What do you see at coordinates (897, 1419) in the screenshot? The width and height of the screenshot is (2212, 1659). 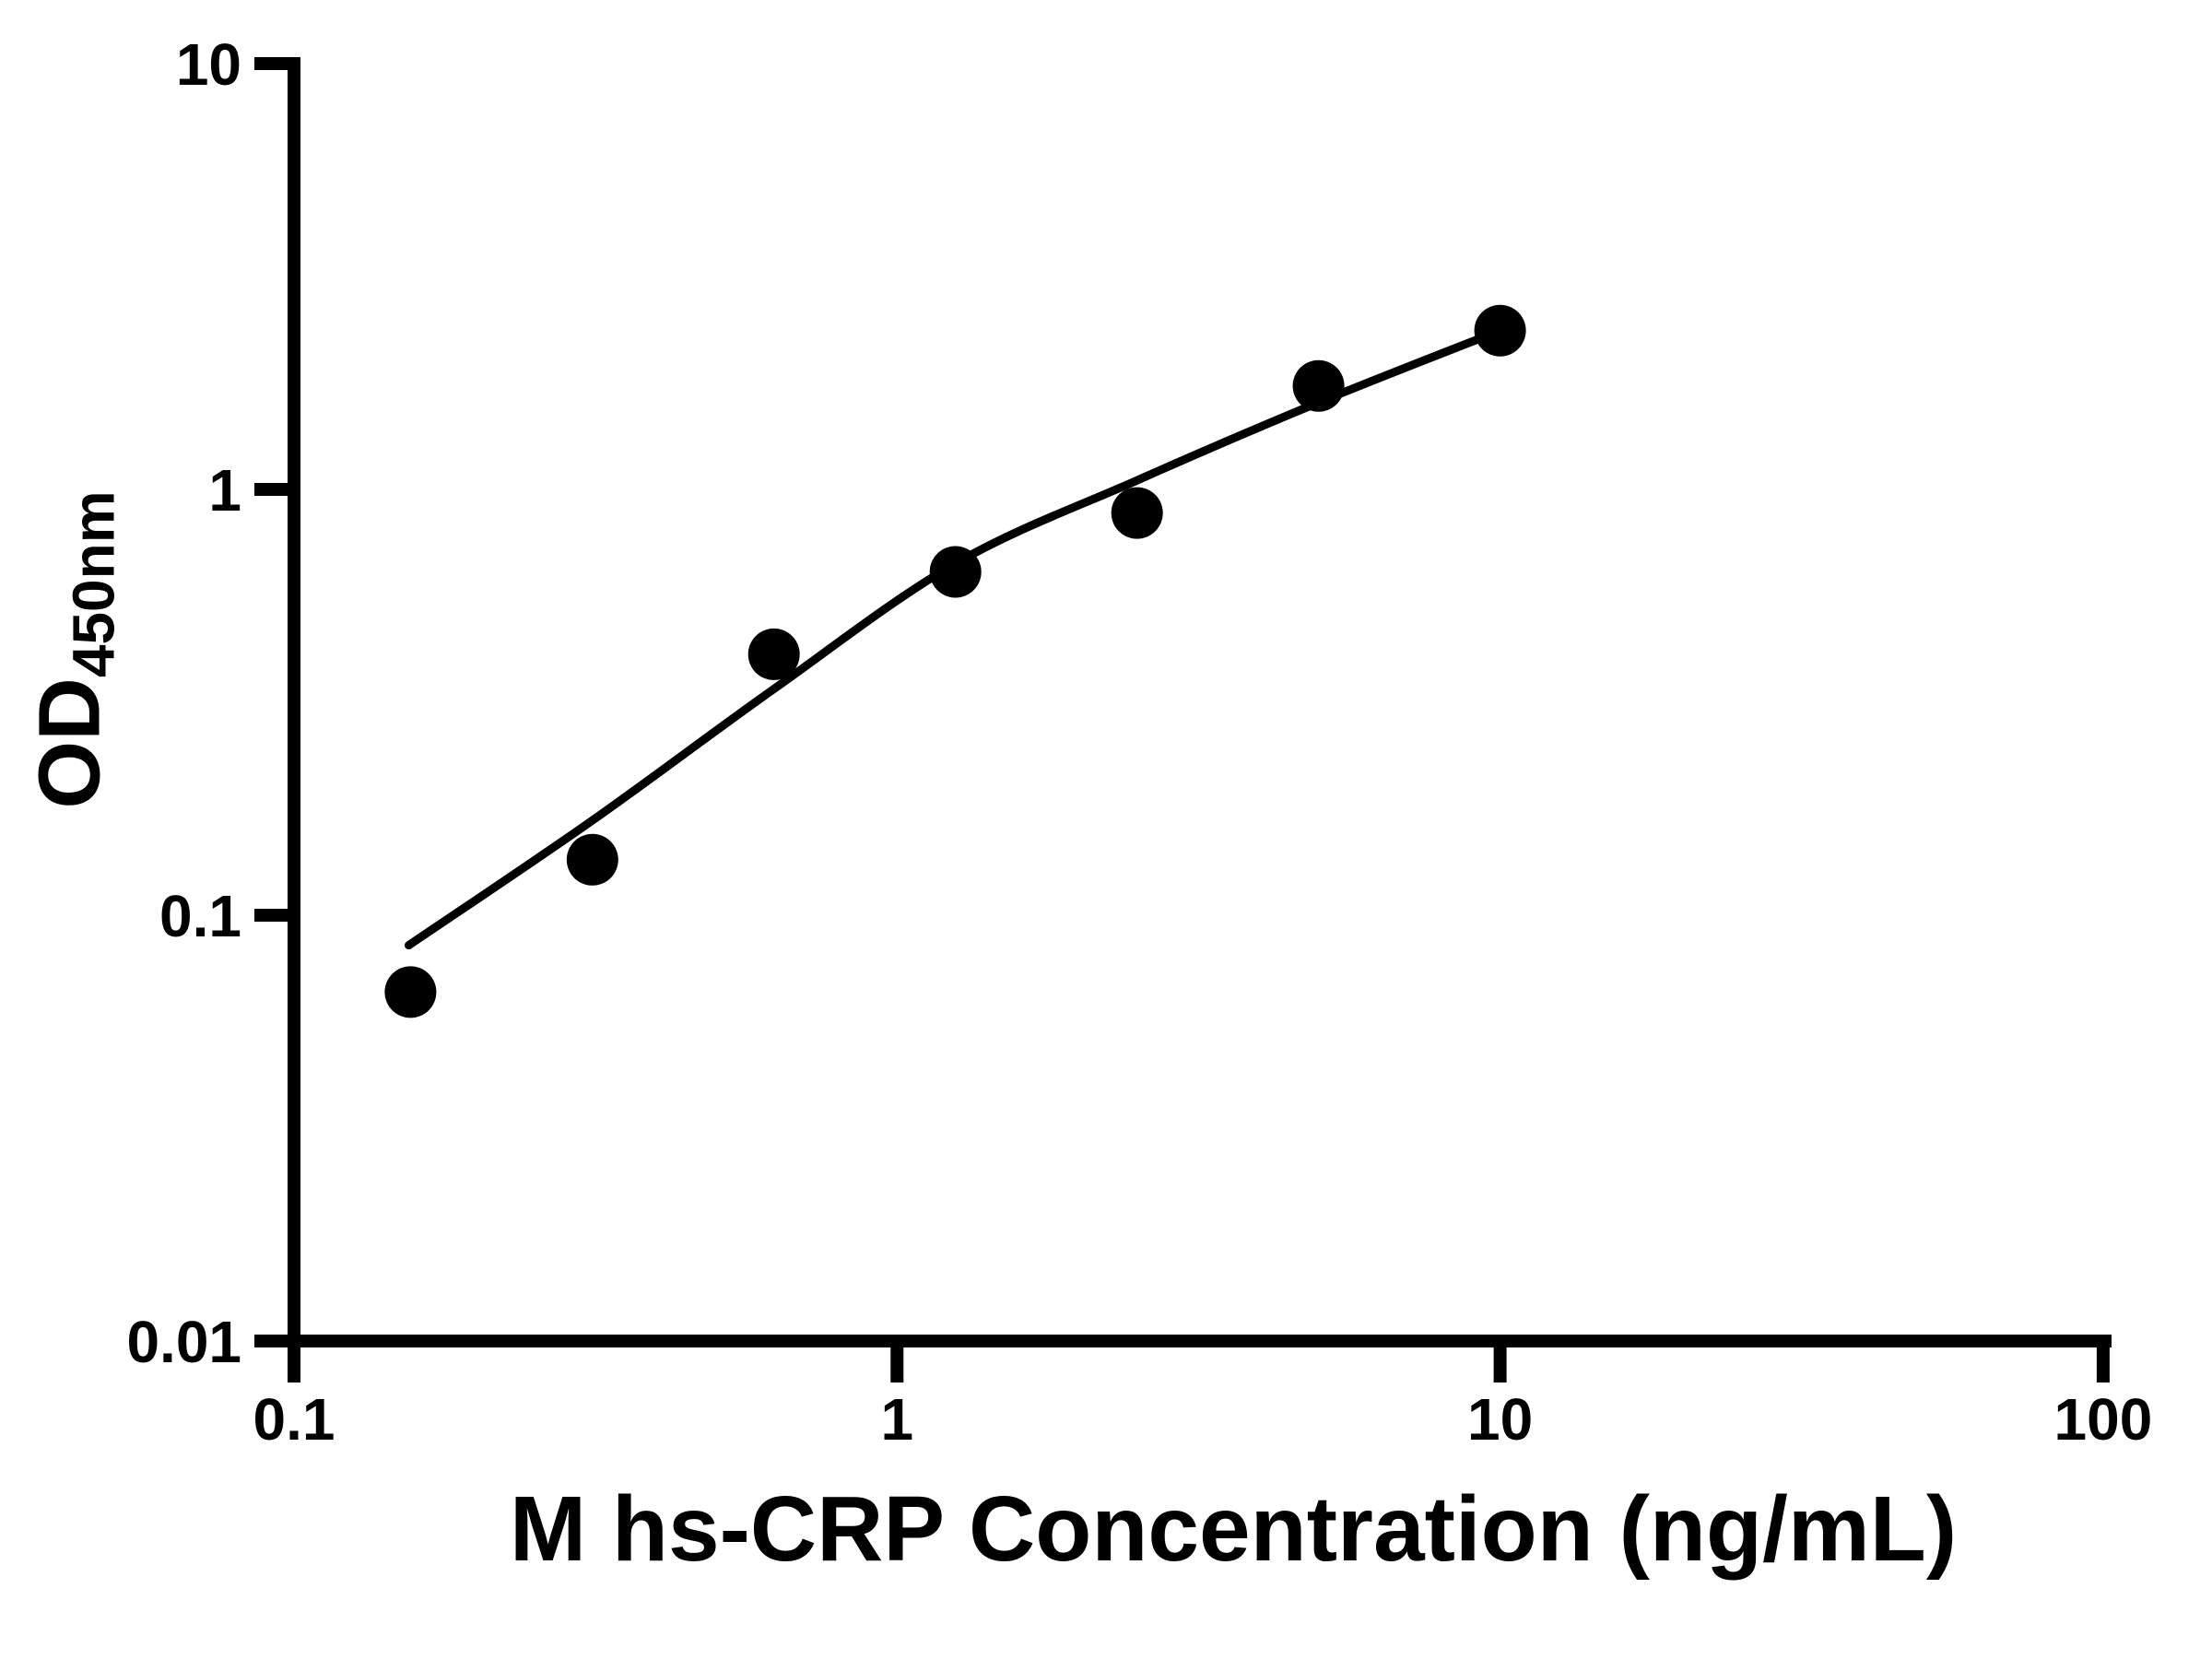 I see `x-tick-label: 1` at bounding box center [897, 1419].